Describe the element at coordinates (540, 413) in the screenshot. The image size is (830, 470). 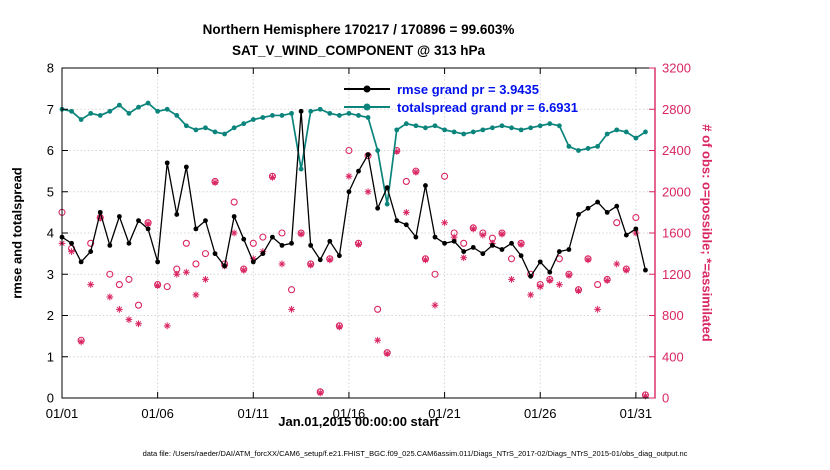
I see `x-tick-label: 01/26` at that location.